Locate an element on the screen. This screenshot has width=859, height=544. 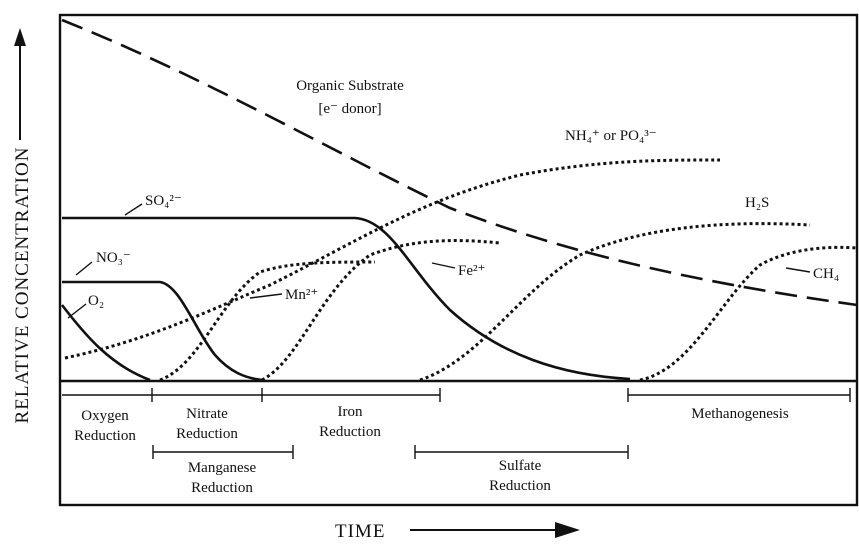
nitrate-label: NO₃⁻ is located at coordinates (113, 258).